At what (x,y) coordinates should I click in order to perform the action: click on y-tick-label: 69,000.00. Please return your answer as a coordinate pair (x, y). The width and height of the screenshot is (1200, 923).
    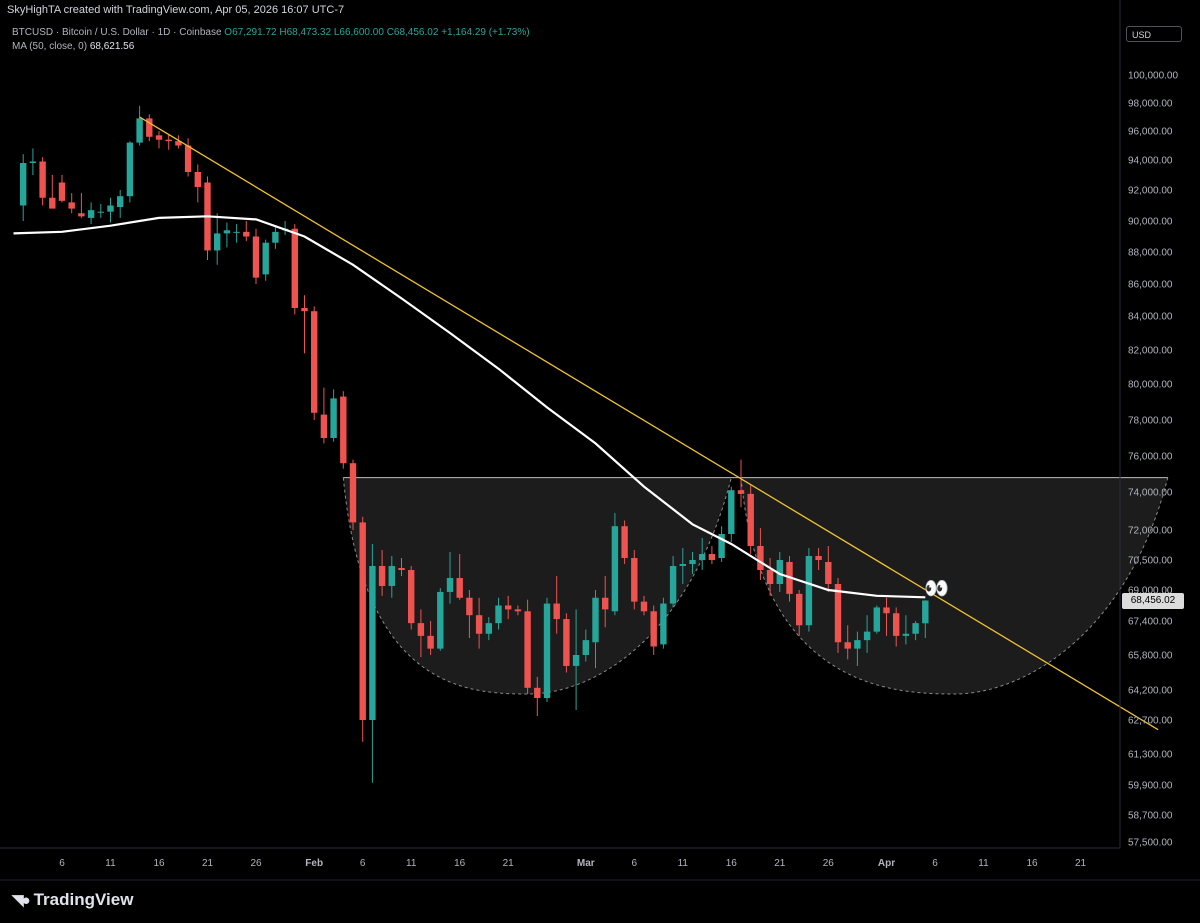
    Looking at the image, I should click on (1150, 591).